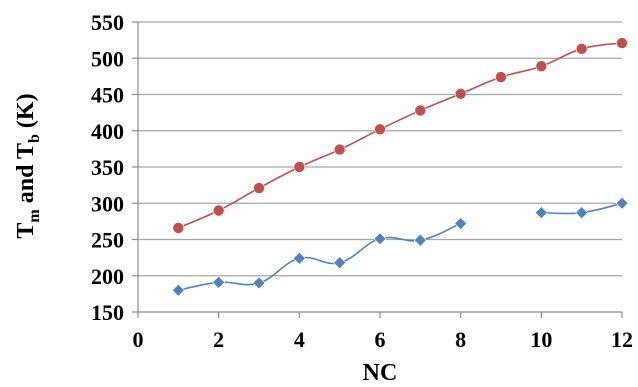  Describe the element at coordinates (107, 131) in the screenshot. I see `y-tick-label: 400` at that location.